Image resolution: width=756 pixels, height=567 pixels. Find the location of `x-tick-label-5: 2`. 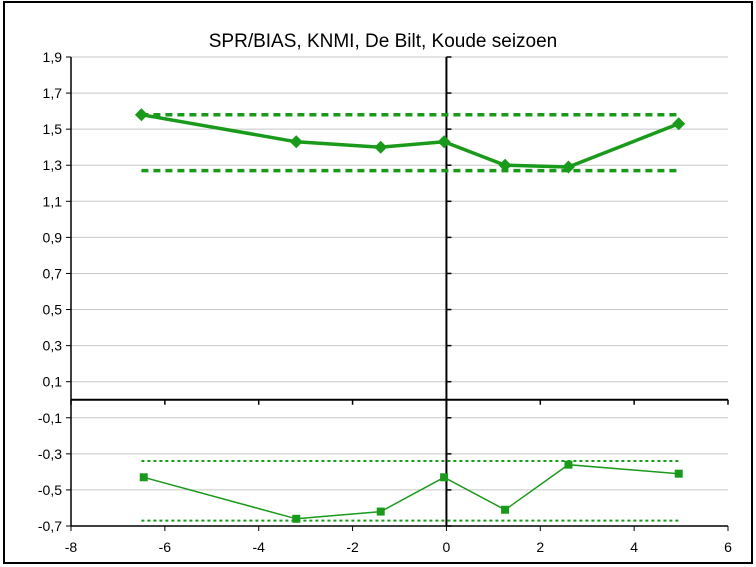

x-tick-label-5: 2 is located at coordinates (540, 547).